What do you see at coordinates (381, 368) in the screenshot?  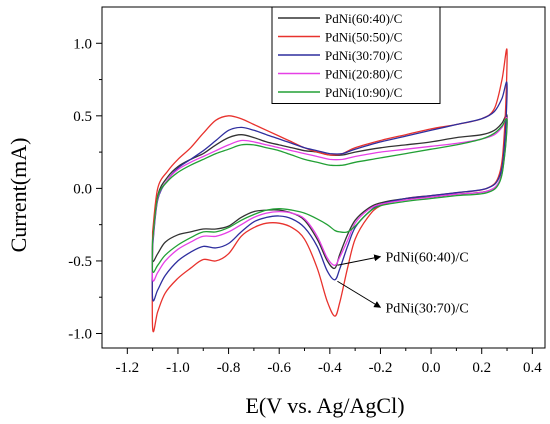 I see `x-tick-label: -0.2` at bounding box center [381, 368].